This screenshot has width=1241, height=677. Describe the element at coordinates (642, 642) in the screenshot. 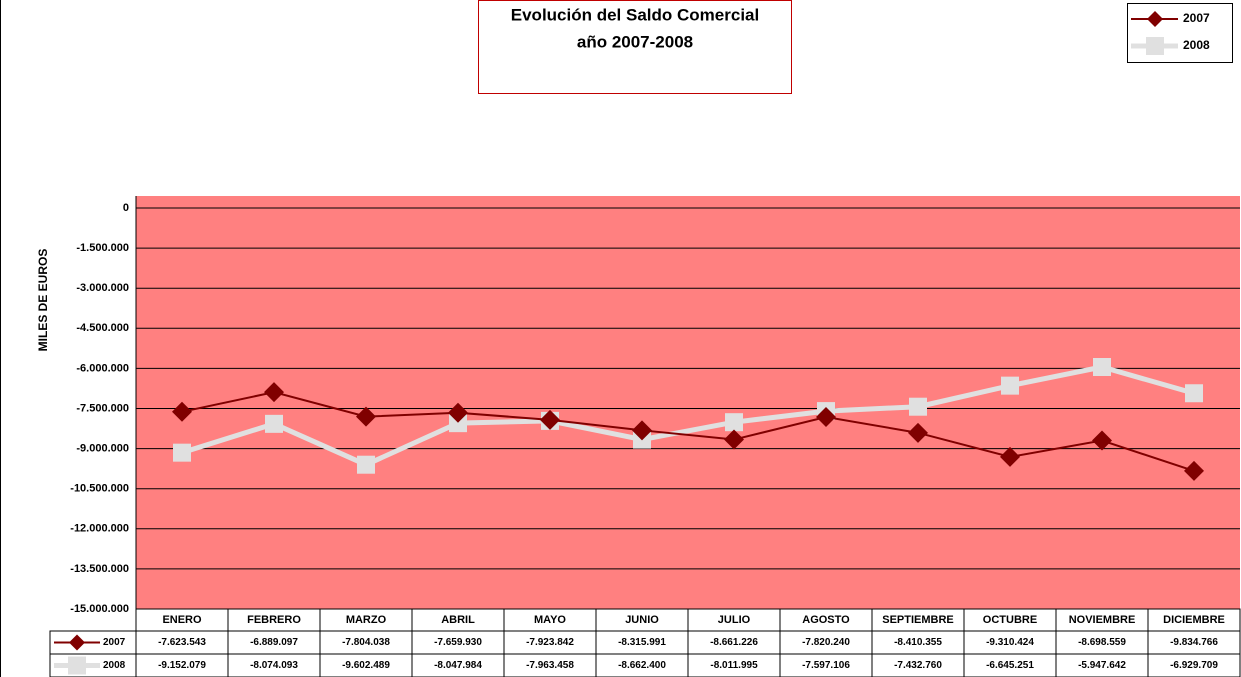

I see `data-table-value: -8.315.991` at that location.